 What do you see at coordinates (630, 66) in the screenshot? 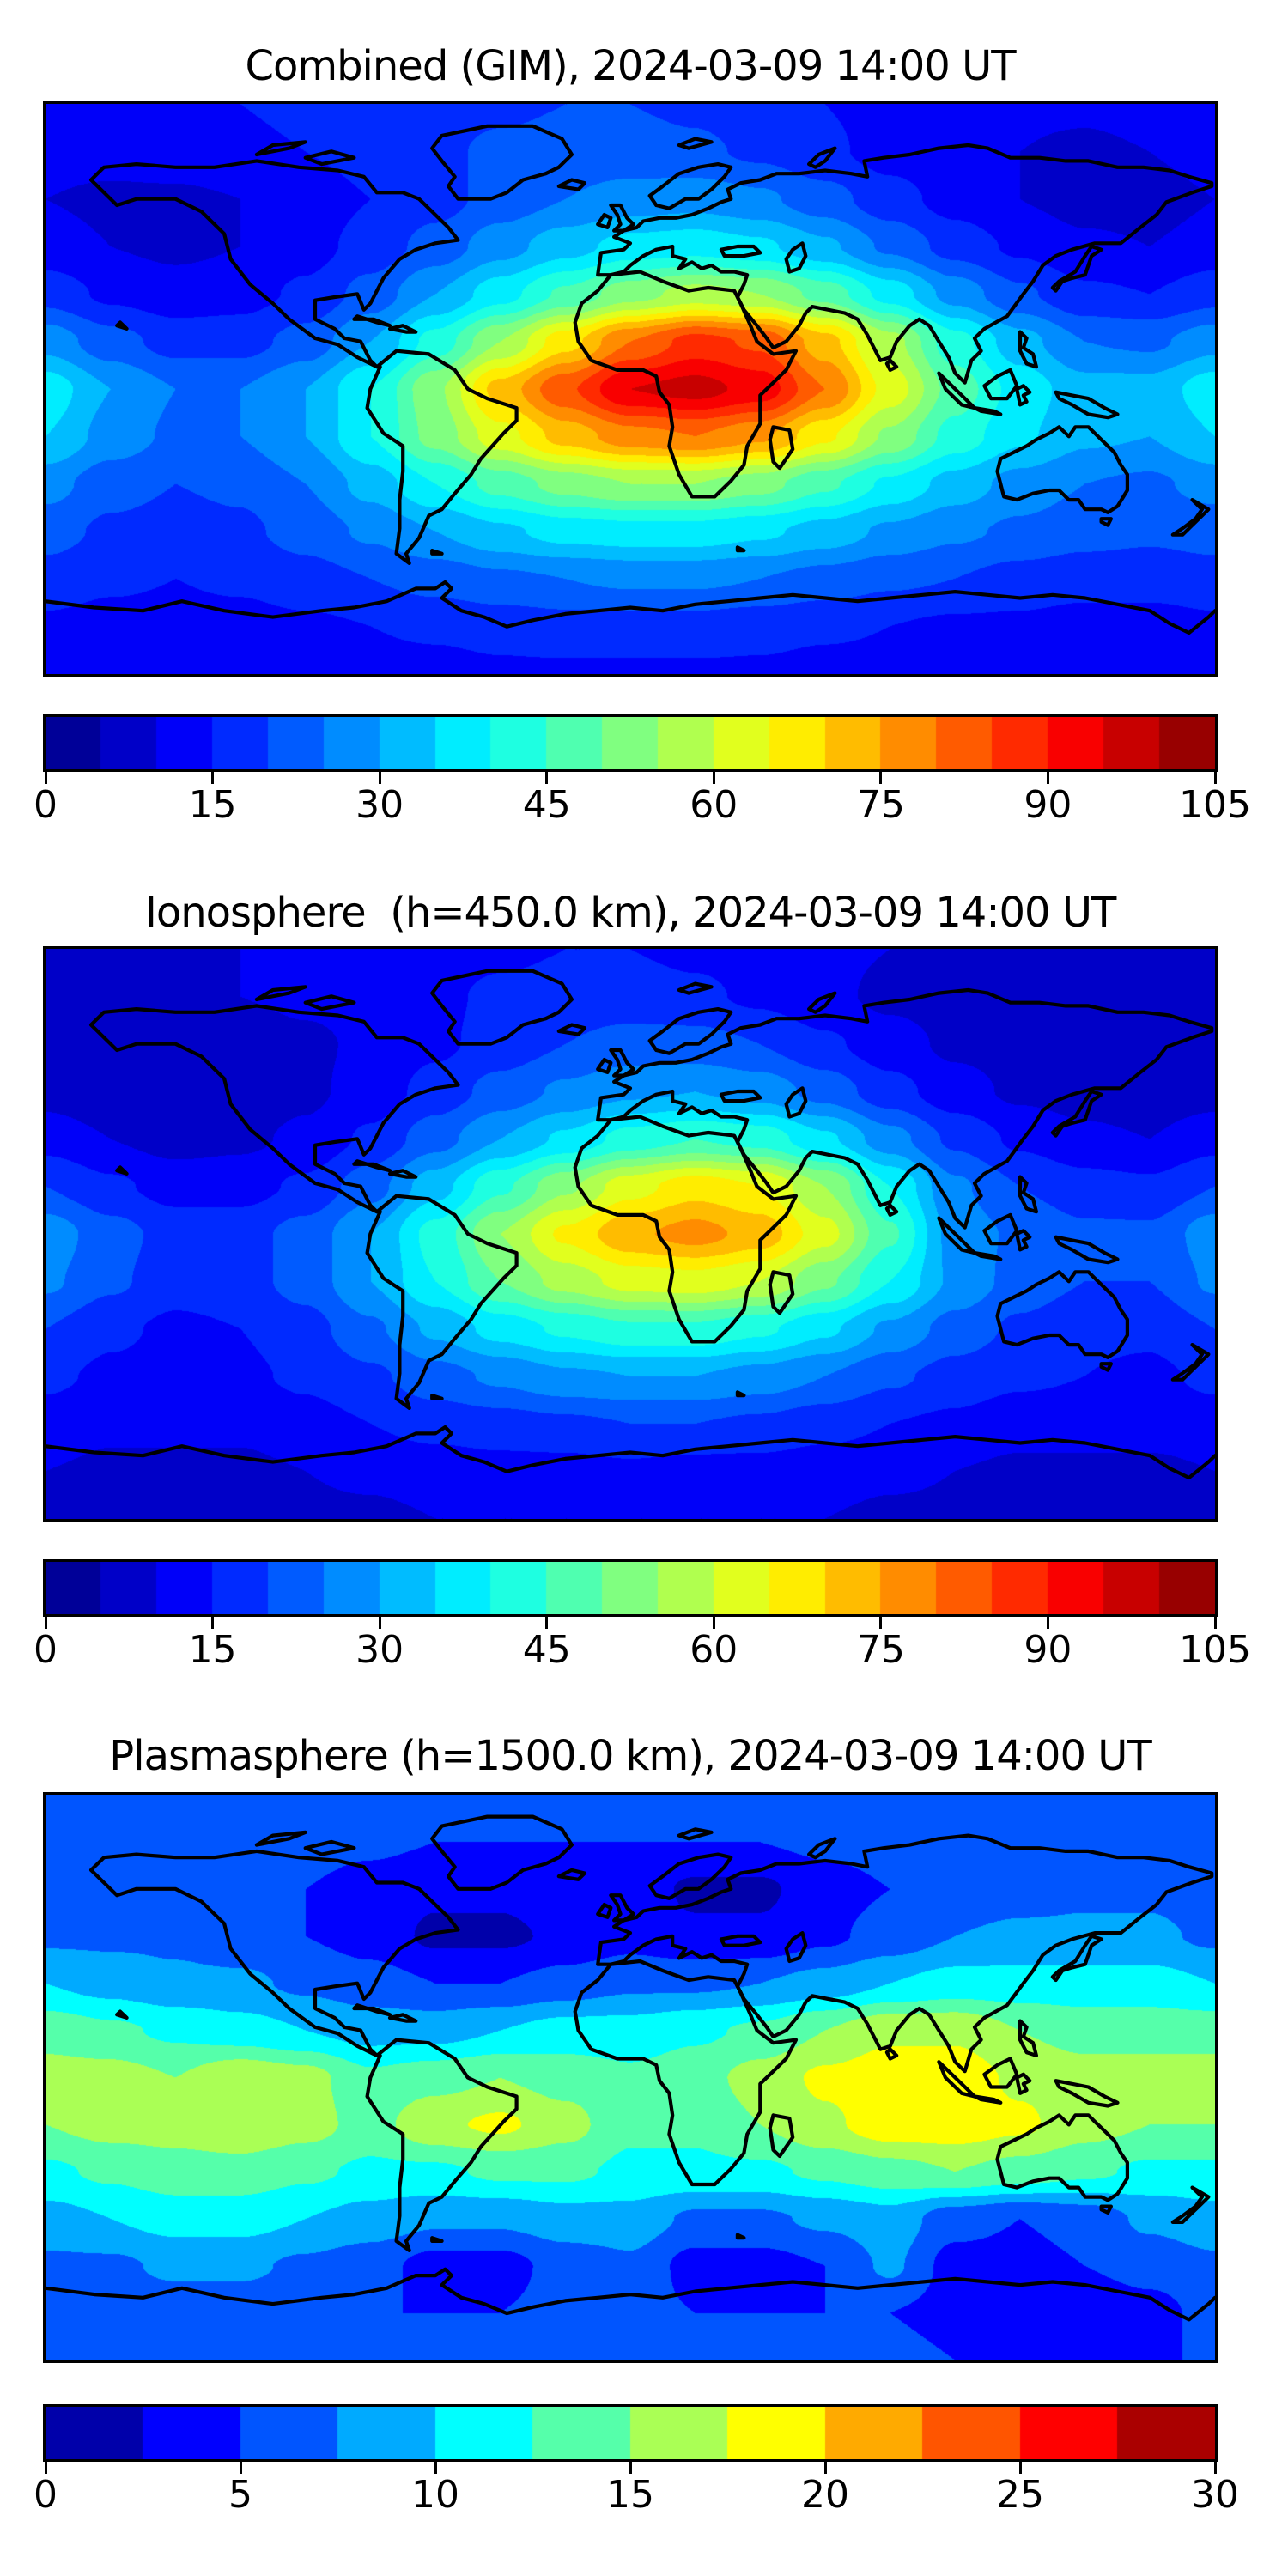
I see `panel-title-combined: Combined (GIM), 2024-03-09 14:00 UT` at bounding box center [630, 66].